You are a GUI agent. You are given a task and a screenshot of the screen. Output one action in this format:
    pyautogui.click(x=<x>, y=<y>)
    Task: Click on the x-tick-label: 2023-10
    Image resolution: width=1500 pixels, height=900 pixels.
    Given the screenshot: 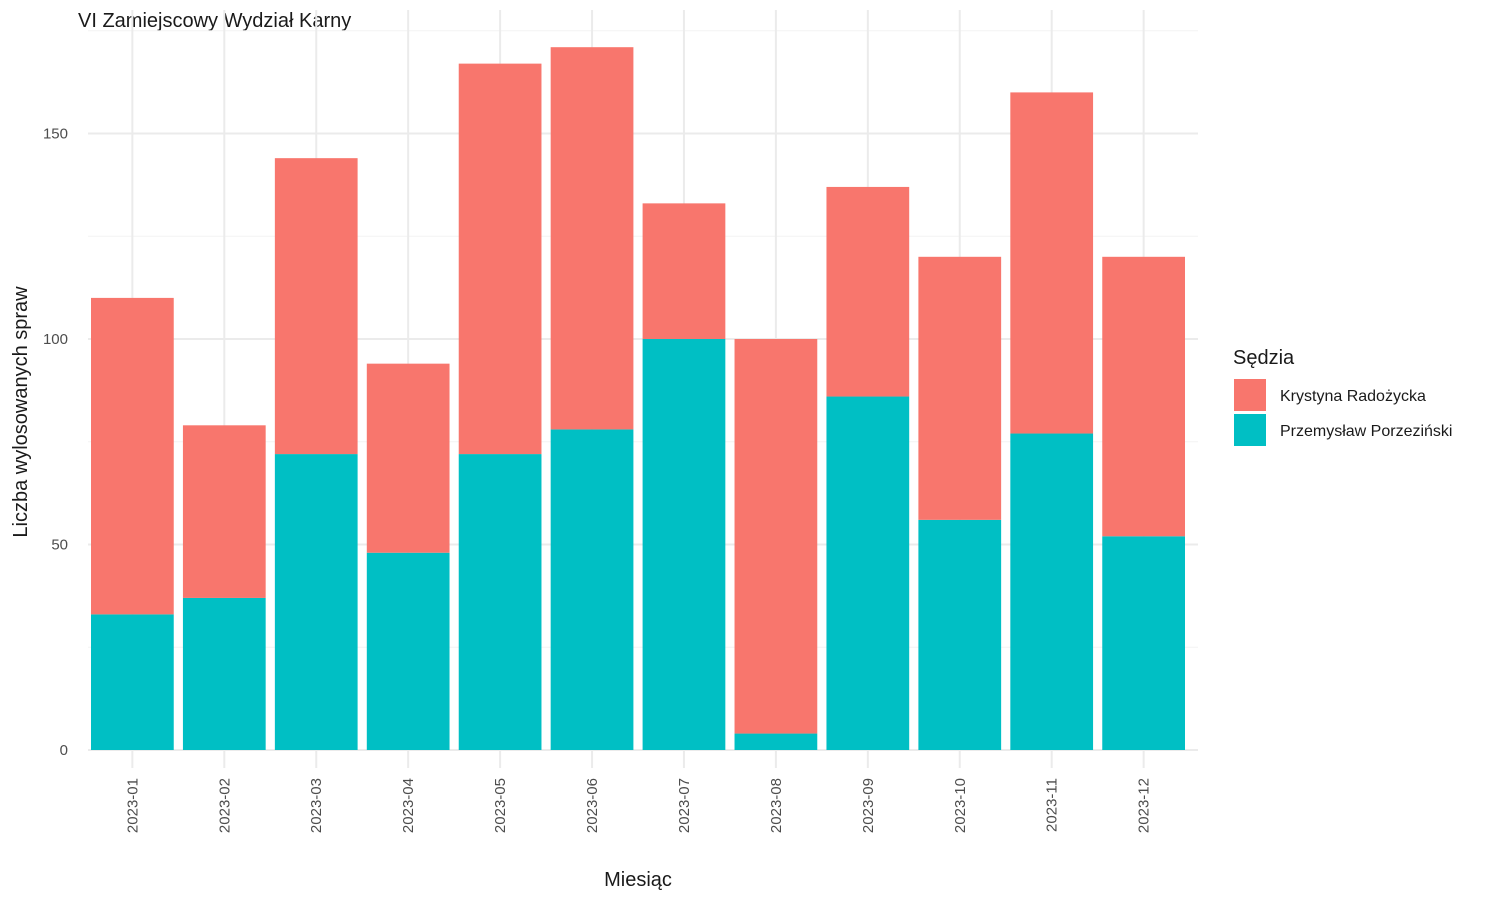 What is the action you would take?
    pyautogui.click(x=960, y=805)
    